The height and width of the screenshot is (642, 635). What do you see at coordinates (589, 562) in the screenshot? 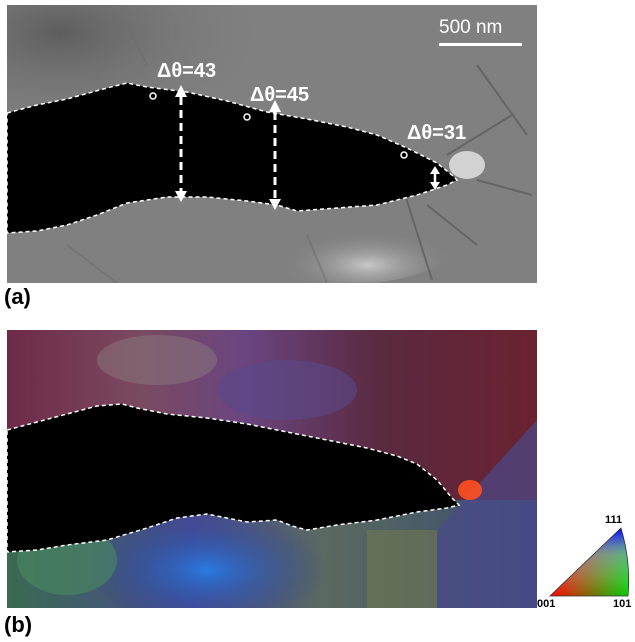
I see `ipf-triangle-icon` at bounding box center [589, 562].